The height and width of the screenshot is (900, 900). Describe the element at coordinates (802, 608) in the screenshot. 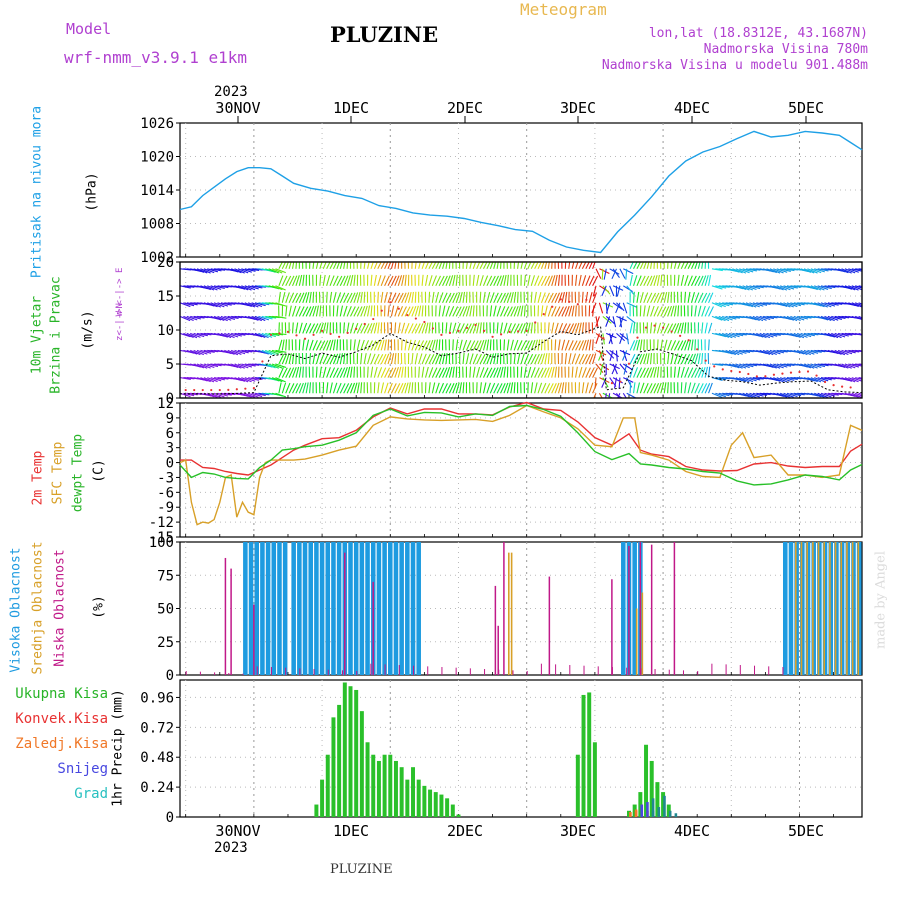

I see `cloud-high-bar` at that location.